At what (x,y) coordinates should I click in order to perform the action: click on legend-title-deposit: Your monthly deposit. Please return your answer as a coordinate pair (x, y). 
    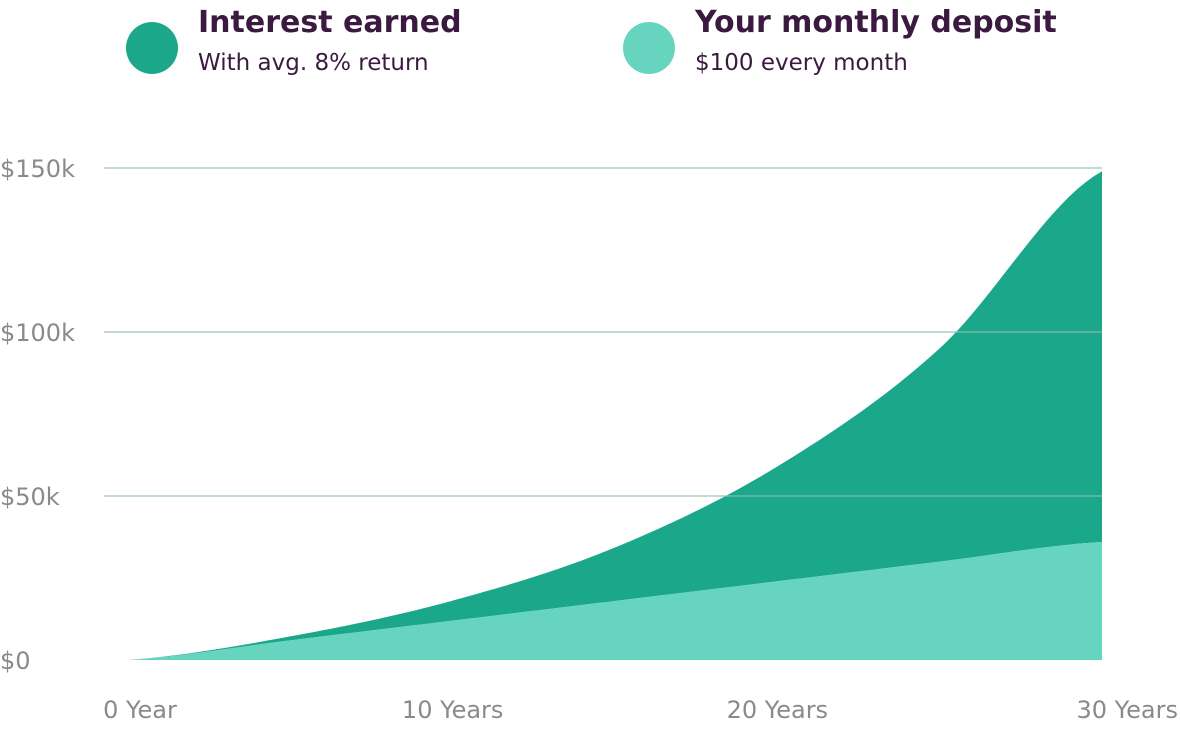
    Looking at the image, I should click on (876, 22).